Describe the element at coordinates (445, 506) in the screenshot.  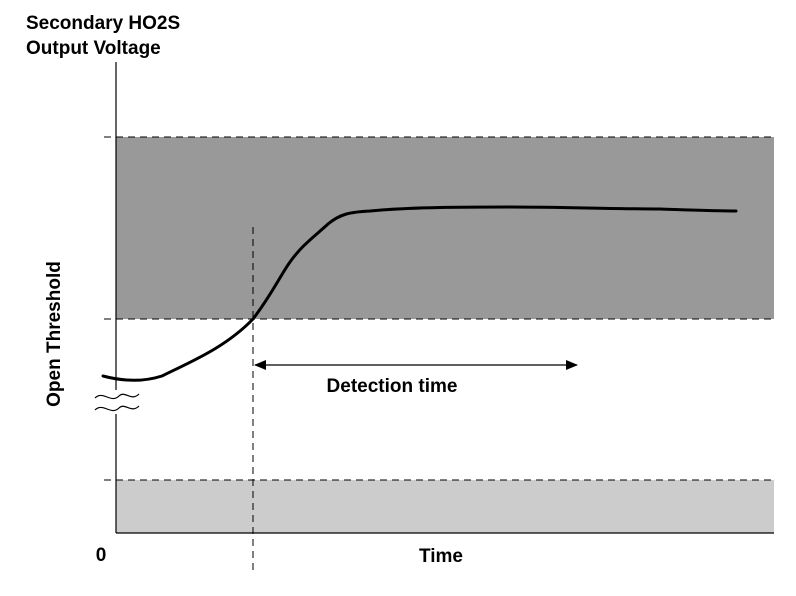
I see `lower-band` at that location.